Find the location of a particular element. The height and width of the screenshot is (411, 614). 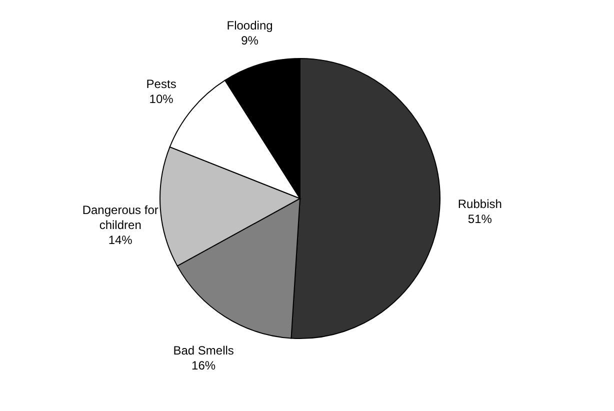

slice-label: Bad Smells is located at coordinates (203, 350).